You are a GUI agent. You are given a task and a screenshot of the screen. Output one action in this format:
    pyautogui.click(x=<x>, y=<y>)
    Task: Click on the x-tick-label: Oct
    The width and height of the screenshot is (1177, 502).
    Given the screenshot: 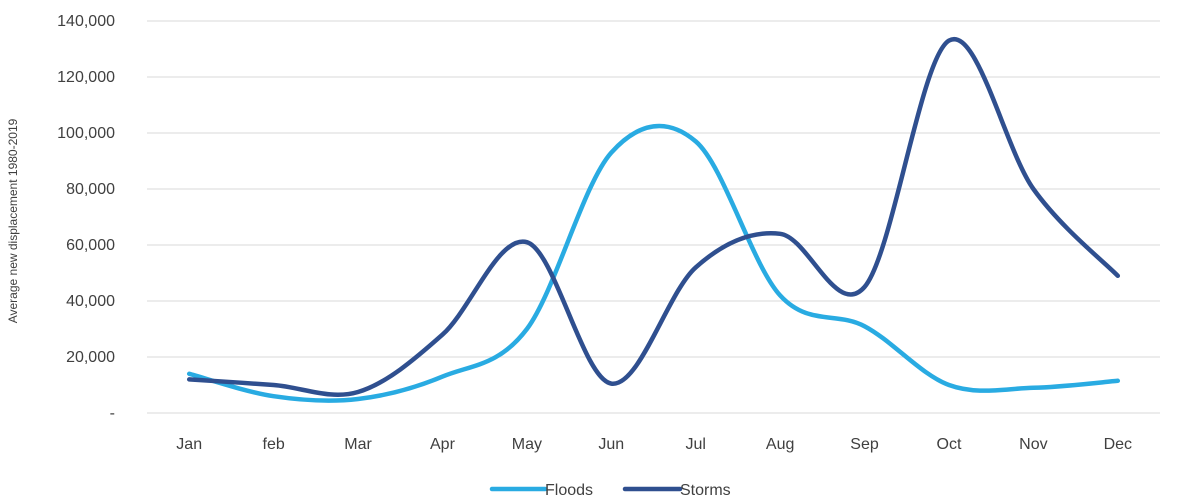 What is the action you would take?
    pyautogui.click(x=949, y=444)
    